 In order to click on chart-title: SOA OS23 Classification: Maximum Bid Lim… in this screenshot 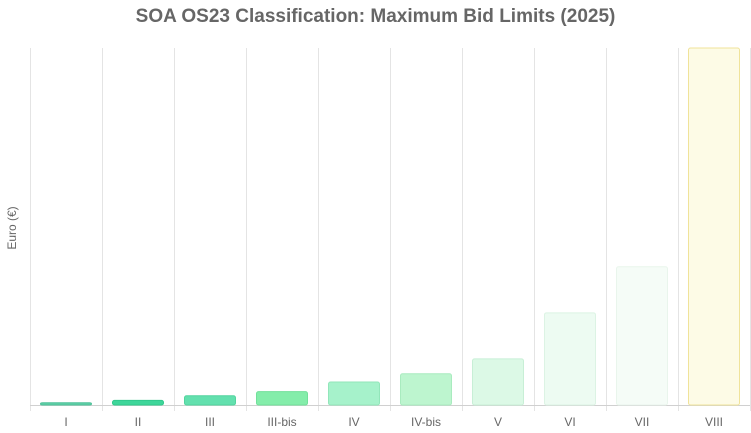, I will do `click(375, 16)`.